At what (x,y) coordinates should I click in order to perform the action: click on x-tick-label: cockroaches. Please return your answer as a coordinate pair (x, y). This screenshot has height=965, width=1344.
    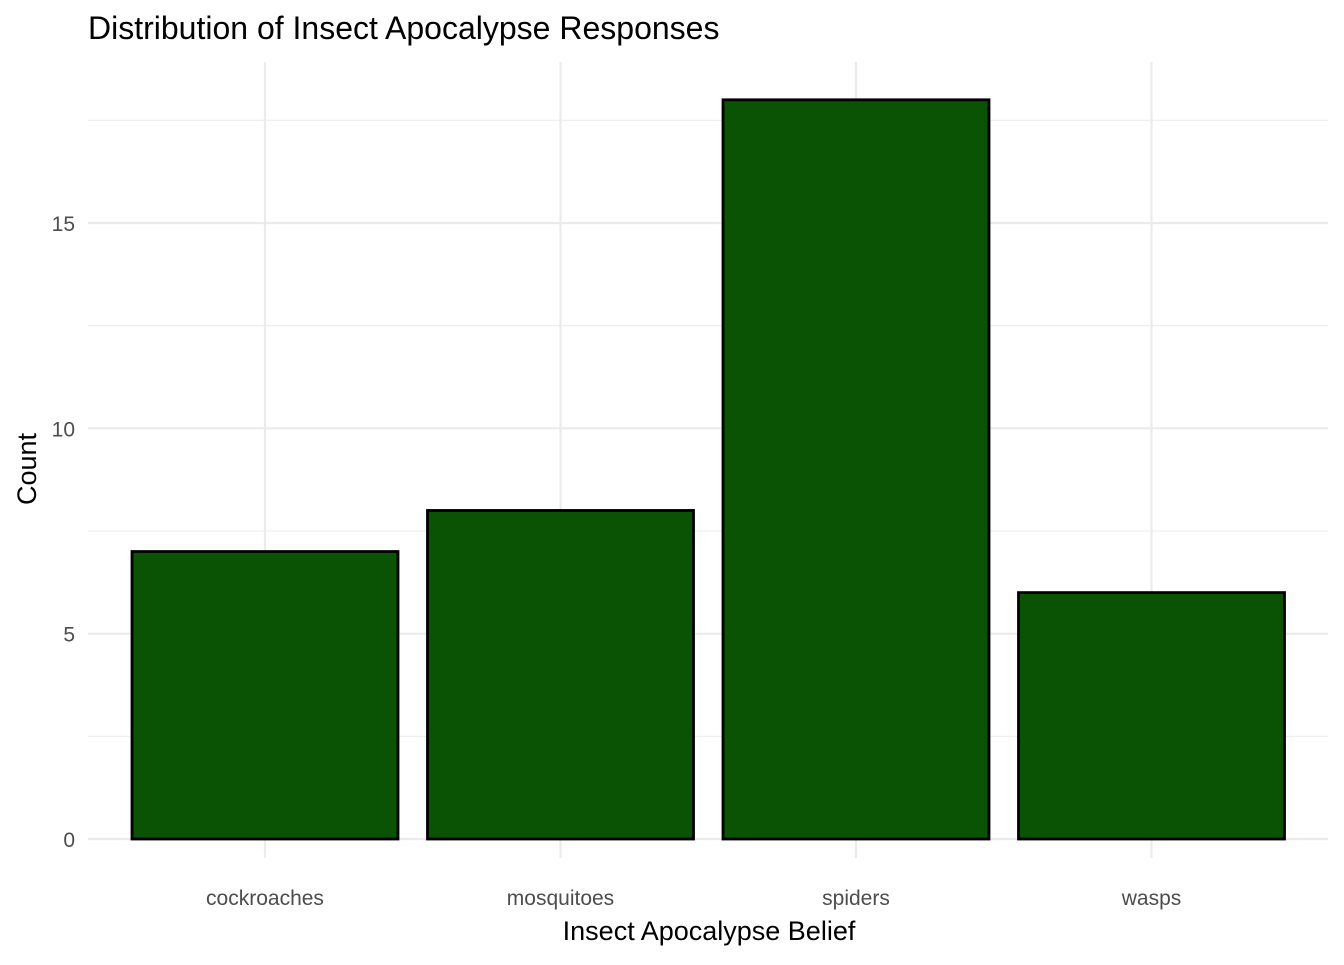
    Looking at the image, I should click on (265, 898).